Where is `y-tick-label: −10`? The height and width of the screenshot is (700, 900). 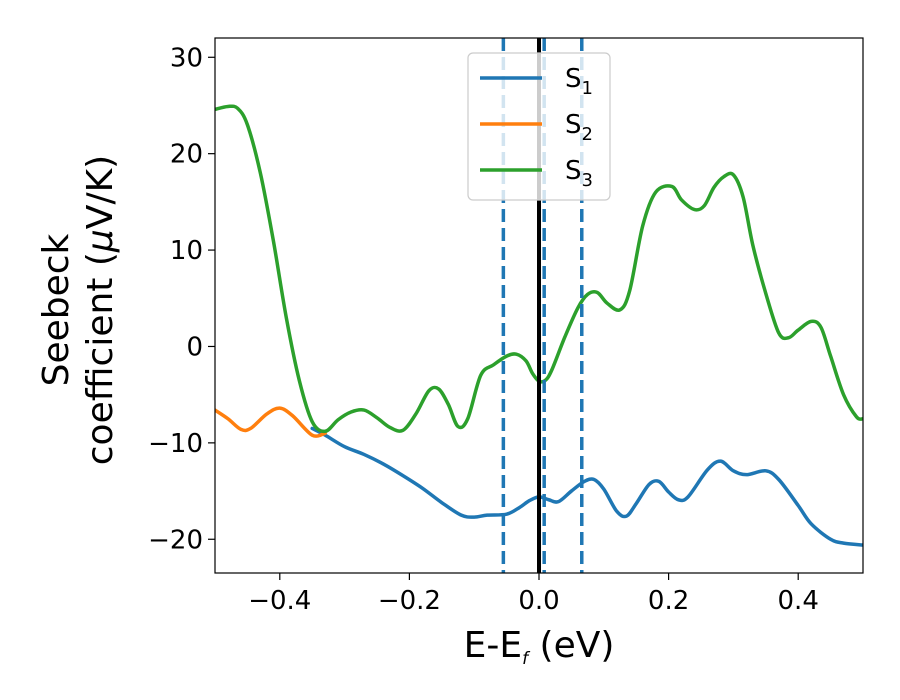 y-tick-label: −10 is located at coordinates (175, 444).